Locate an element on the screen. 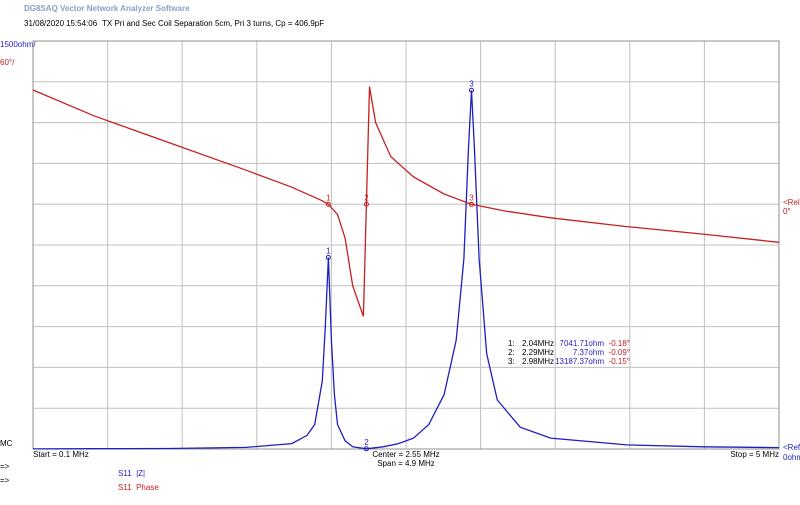 The height and width of the screenshot is (505, 800). marker-index: 1: is located at coordinates (511, 343).